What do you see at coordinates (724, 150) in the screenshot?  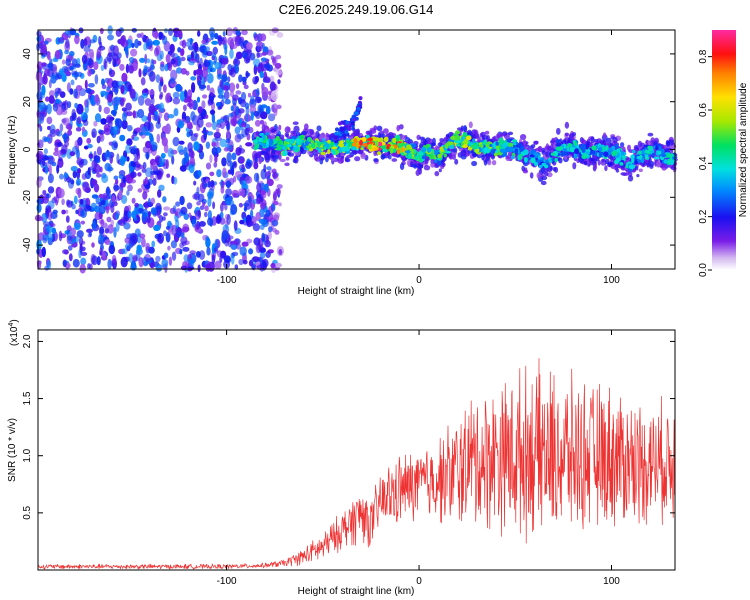 I see `colorbar-gradient` at bounding box center [724, 150].